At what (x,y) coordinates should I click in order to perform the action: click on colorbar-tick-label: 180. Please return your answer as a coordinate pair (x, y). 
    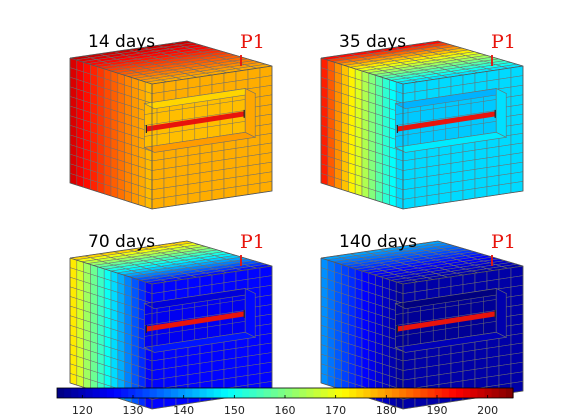
    Looking at the image, I should click on (386, 410).